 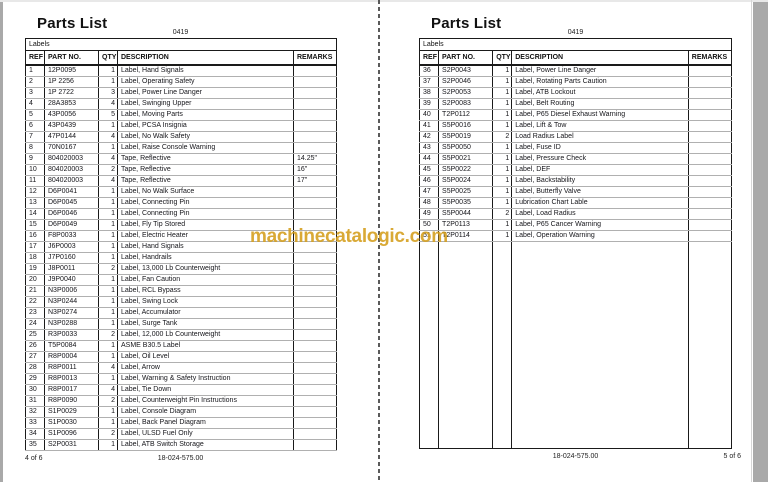 I want to click on cell-part-no: T2P0113, so click(x=466, y=225).